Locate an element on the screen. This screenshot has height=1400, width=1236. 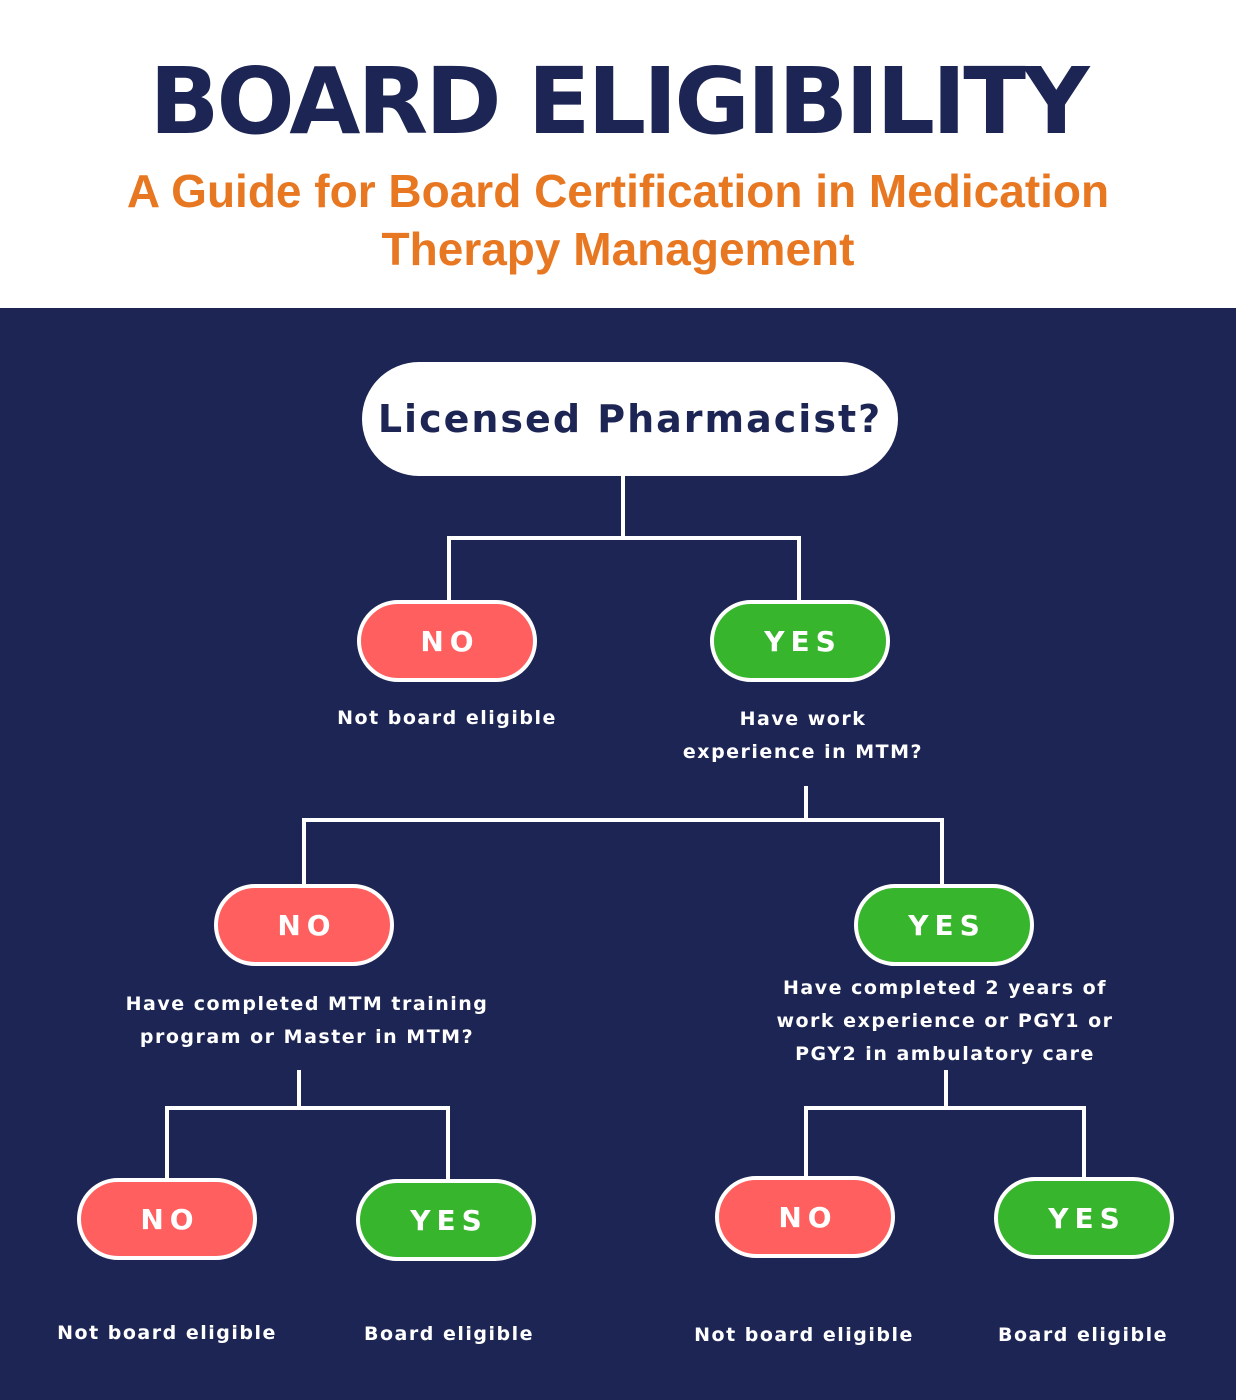
subtitle-line-2: Therapy Management is located at coordinates (618, 249).